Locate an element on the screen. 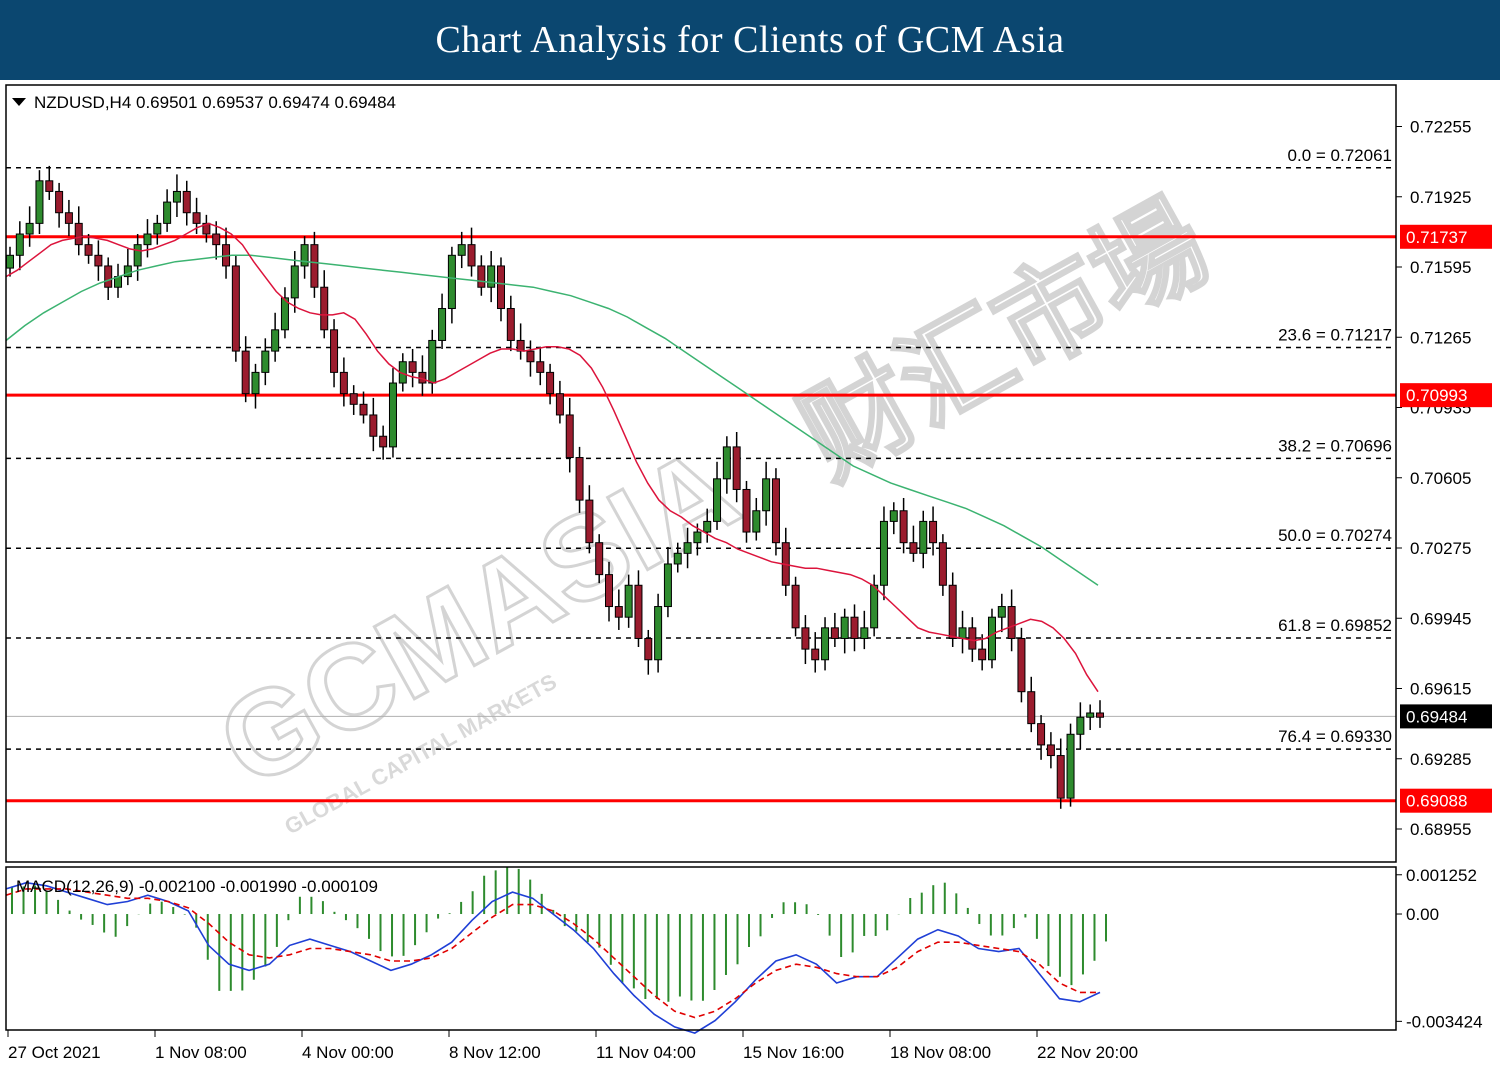  x-tick-label: 8 Nov 12:00 is located at coordinates (495, 1052).